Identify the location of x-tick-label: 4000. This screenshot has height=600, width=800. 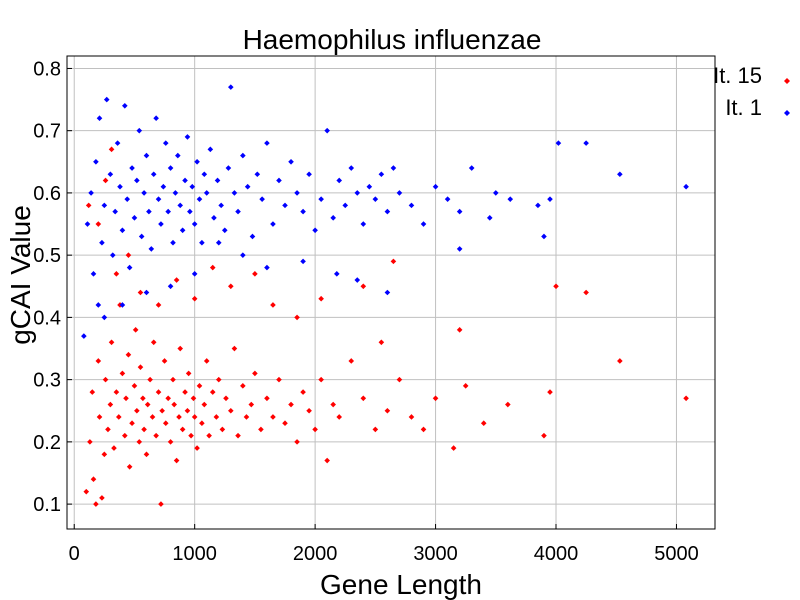
(556, 554).